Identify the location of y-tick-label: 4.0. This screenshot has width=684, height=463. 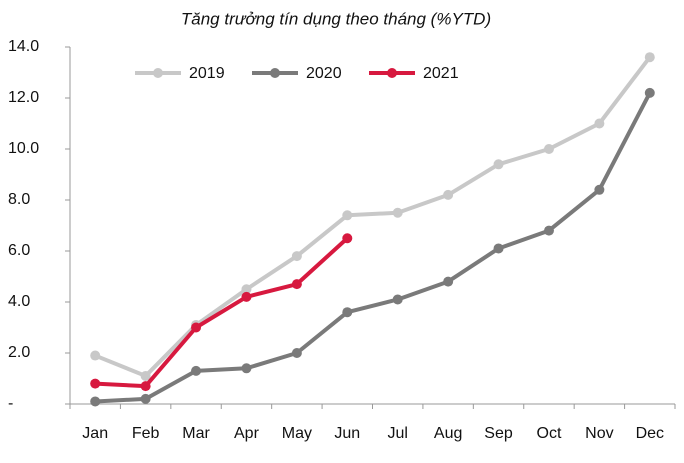
(19, 301).